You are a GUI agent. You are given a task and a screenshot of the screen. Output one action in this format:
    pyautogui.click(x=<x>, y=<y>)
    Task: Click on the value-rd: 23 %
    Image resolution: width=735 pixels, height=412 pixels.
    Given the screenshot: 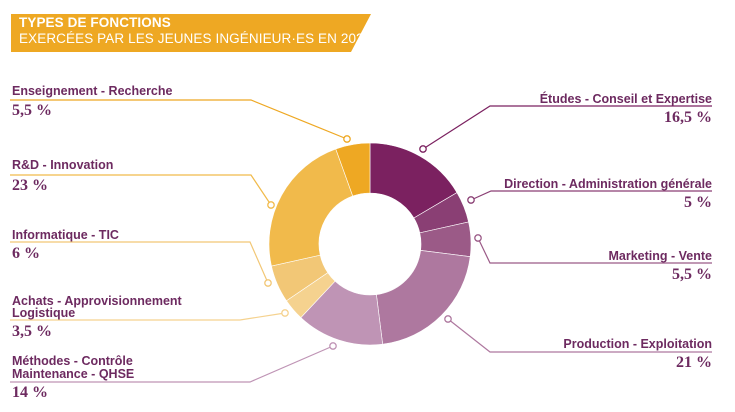 What is the action you would take?
    pyautogui.click(x=30, y=185)
    